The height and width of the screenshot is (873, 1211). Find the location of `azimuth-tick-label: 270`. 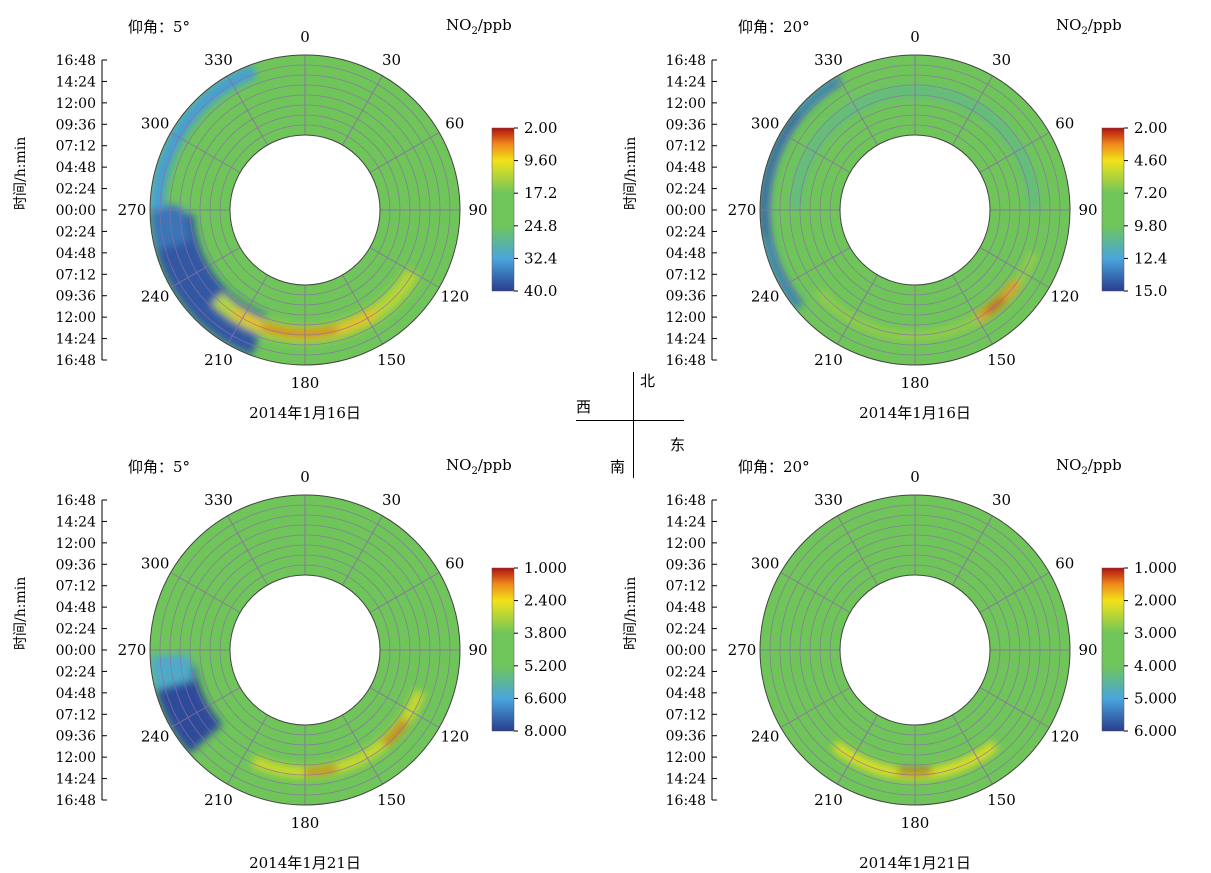

azimuth-tick-label: 270 is located at coordinates (742, 210).